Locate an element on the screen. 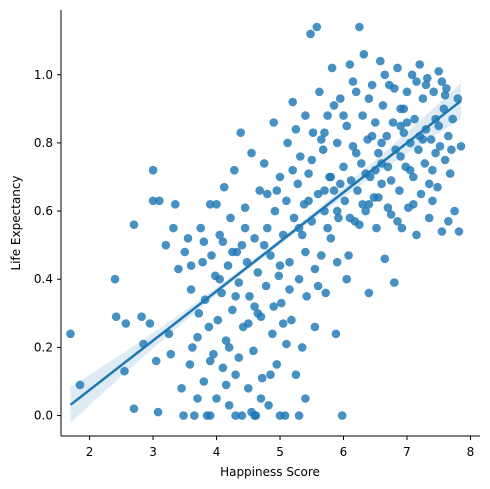 The image size is (490, 489). y-tick-label: 0.2 is located at coordinates (43, 347).